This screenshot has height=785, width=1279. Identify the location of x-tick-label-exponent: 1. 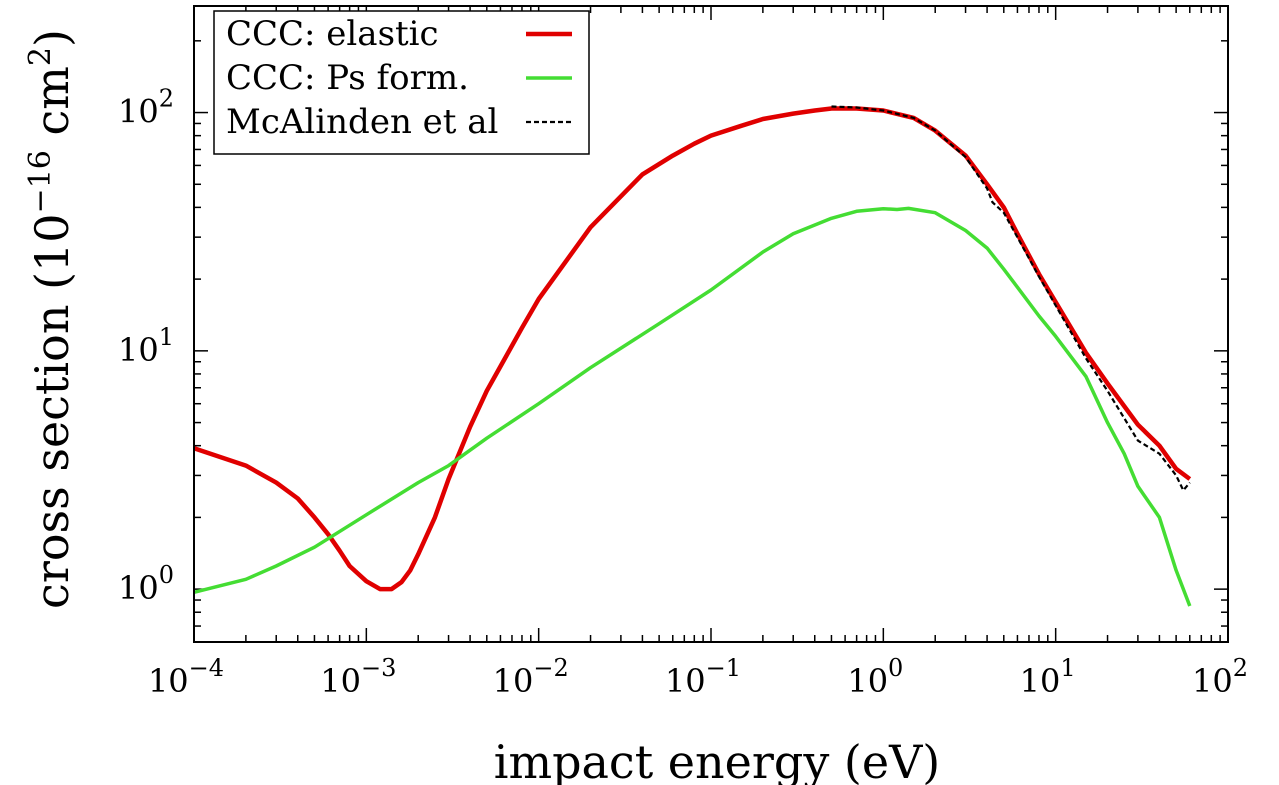
(1067, 668).